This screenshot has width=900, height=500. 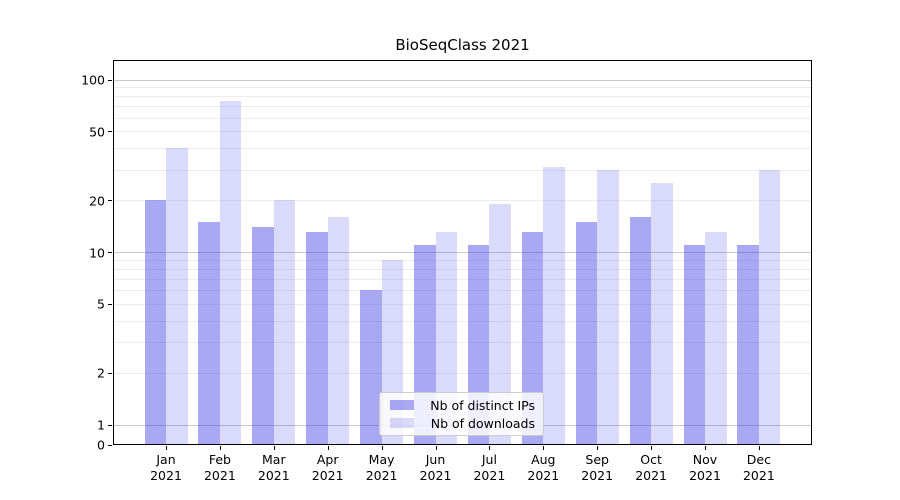 I want to click on x-tick-label-jun: Jun 2021, so click(x=435, y=467).